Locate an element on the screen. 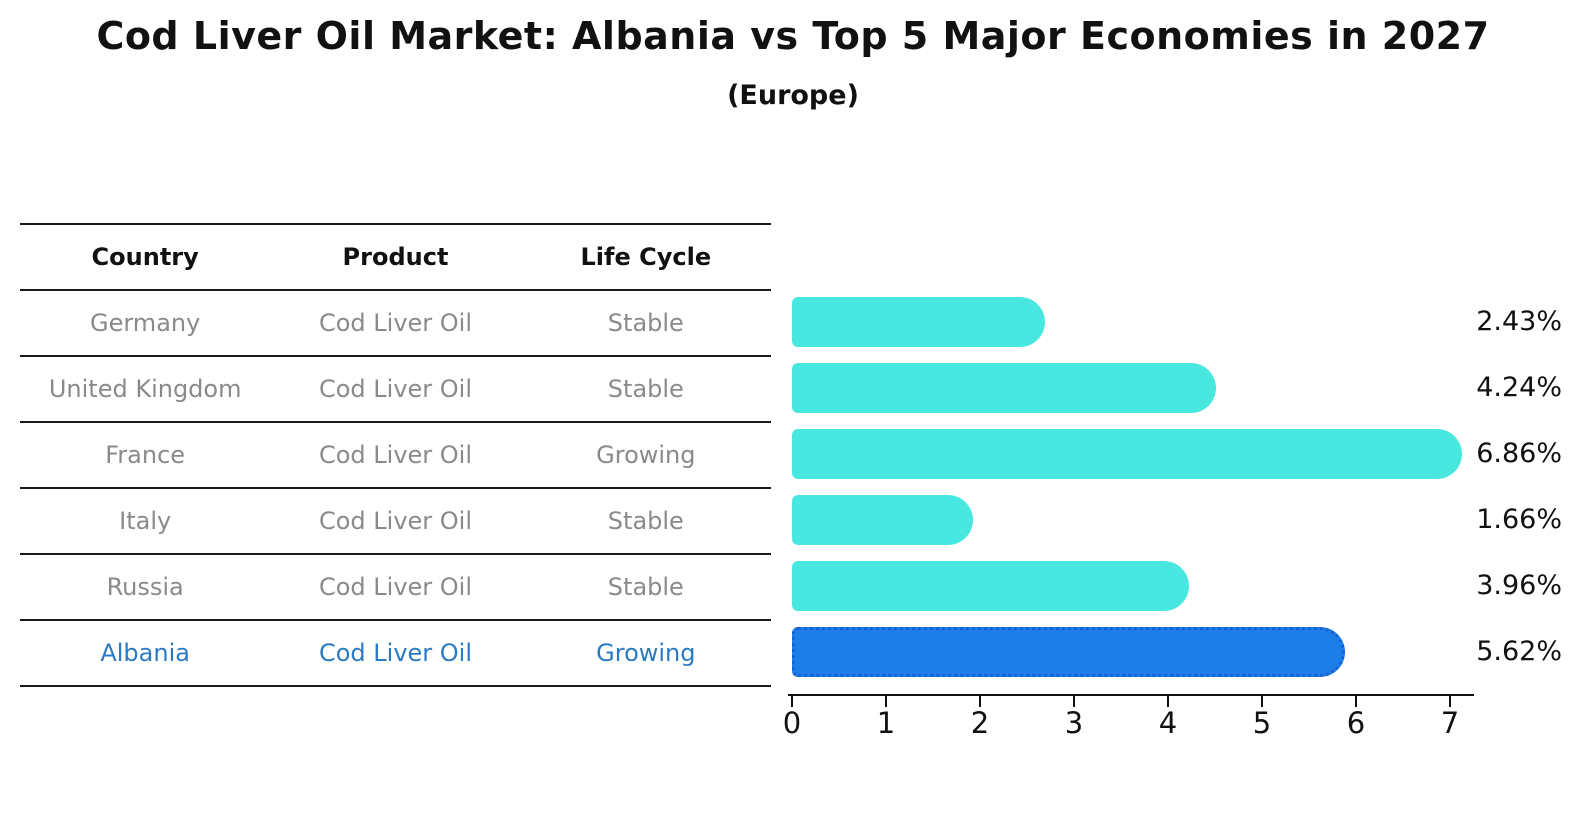 The width and height of the screenshot is (1586, 823). cell-country: Albania is located at coordinates (145, 653).